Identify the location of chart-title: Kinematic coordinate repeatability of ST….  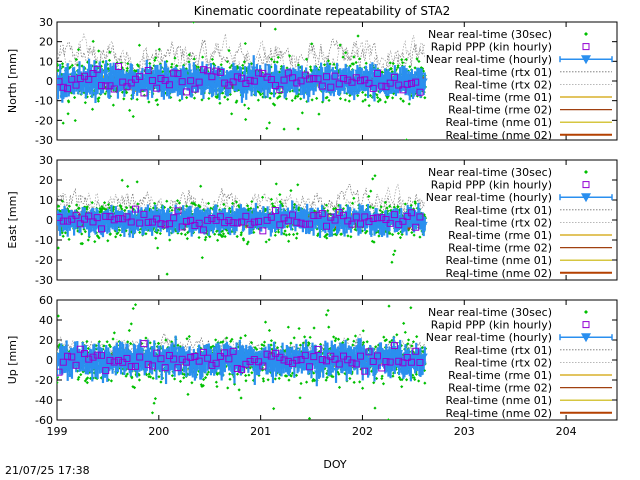
(322, 11).